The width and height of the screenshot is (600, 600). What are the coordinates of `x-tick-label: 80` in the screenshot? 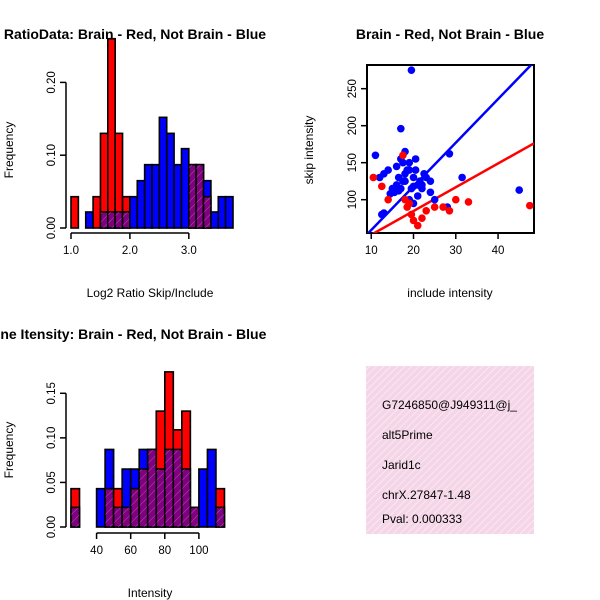 It's located at (164, 551).